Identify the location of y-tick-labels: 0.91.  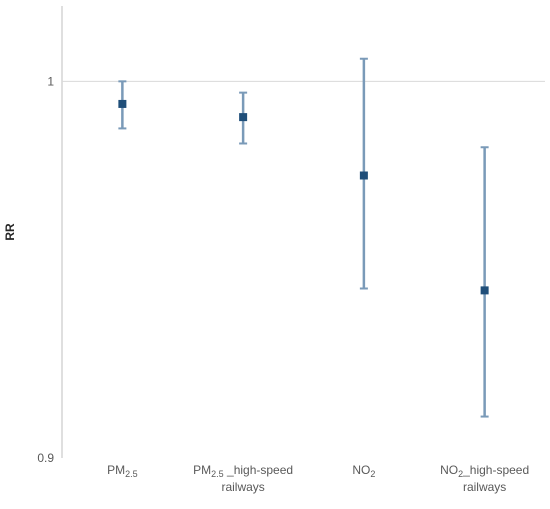
(45, 269).